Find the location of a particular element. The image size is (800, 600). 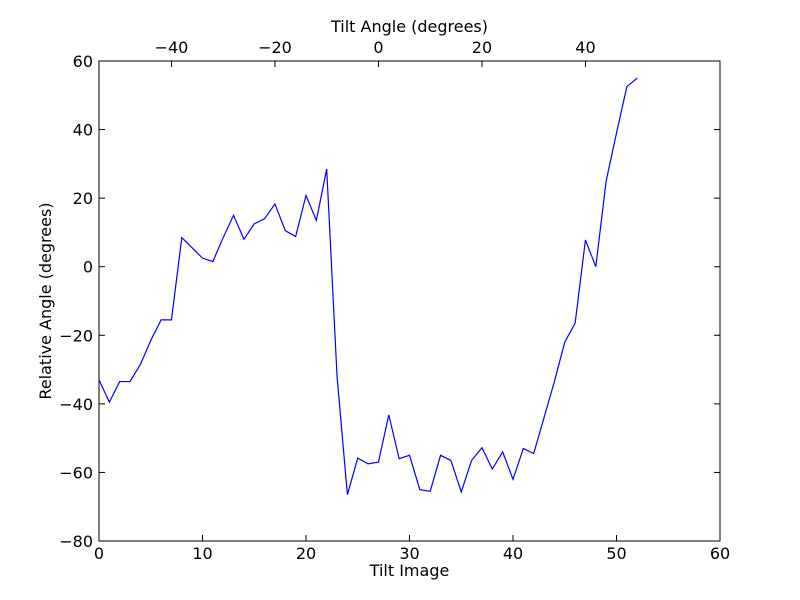

y-tick-label: 60 is located at coordinates (83, 61).